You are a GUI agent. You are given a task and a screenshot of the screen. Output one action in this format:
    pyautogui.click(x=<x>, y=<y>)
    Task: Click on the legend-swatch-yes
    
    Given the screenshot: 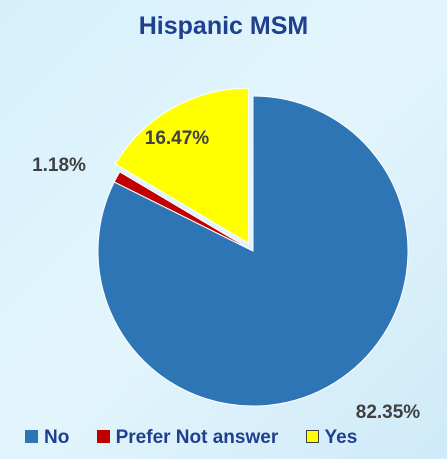 What is the action you would take?
    pyautogui.click(x=312, y=436)
    